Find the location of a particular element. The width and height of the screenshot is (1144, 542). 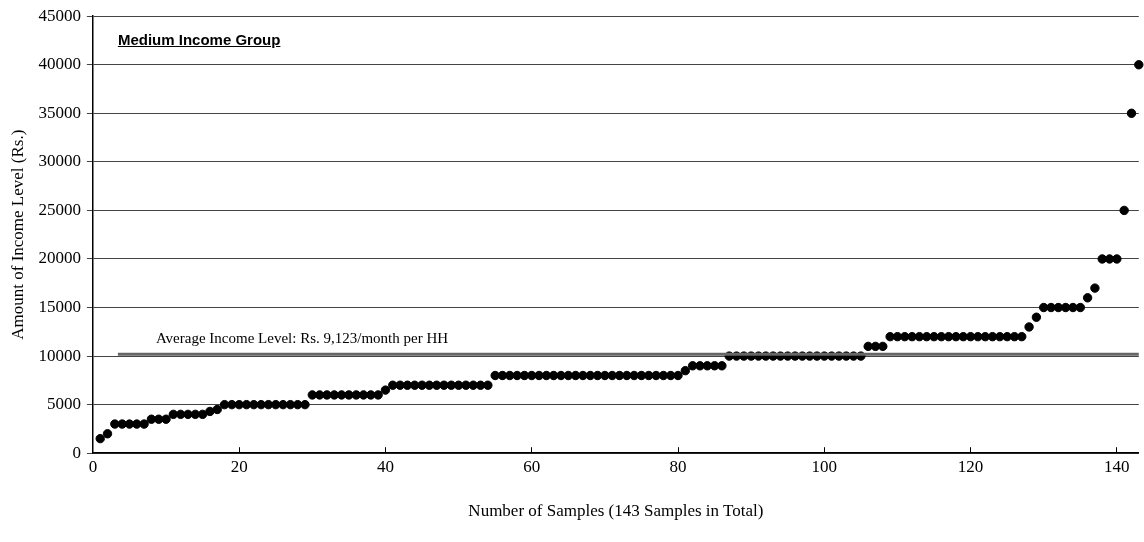

y-tick-label: 45000 is located at coordinates (59, 15).